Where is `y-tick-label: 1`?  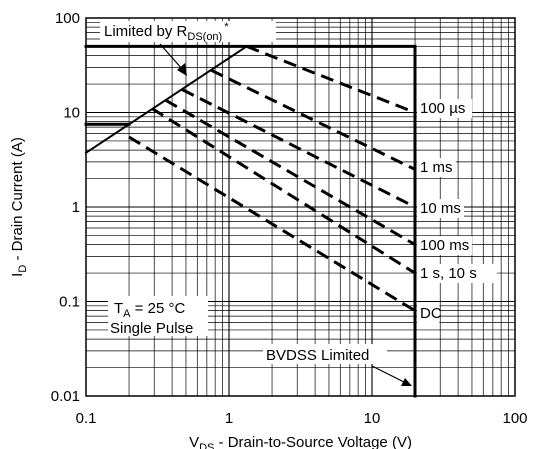
y-tick-label: 1 is located at coordinates (76, 207).